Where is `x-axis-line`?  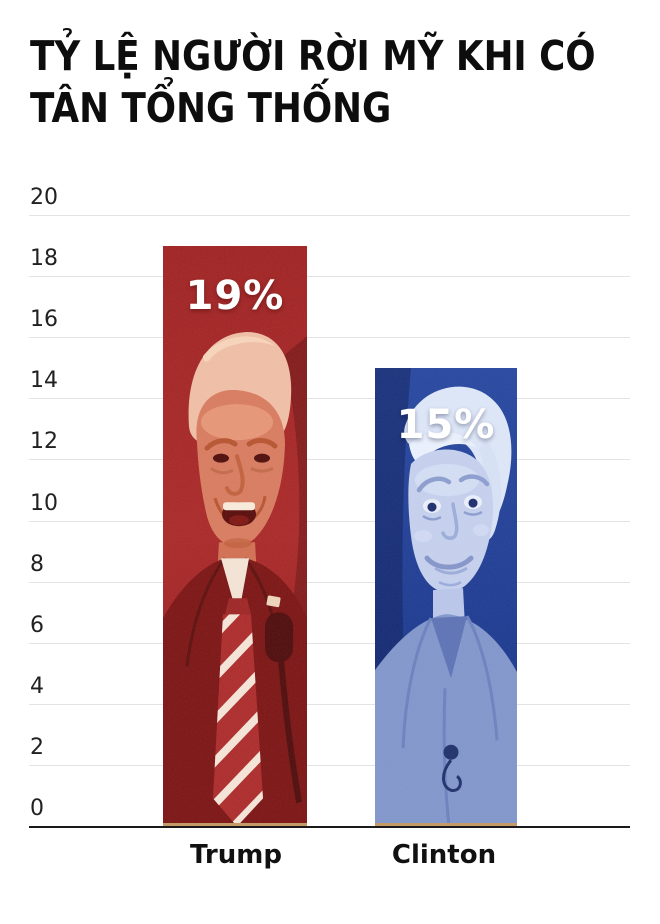
x-axis-line is located at coordinates (329, 827).